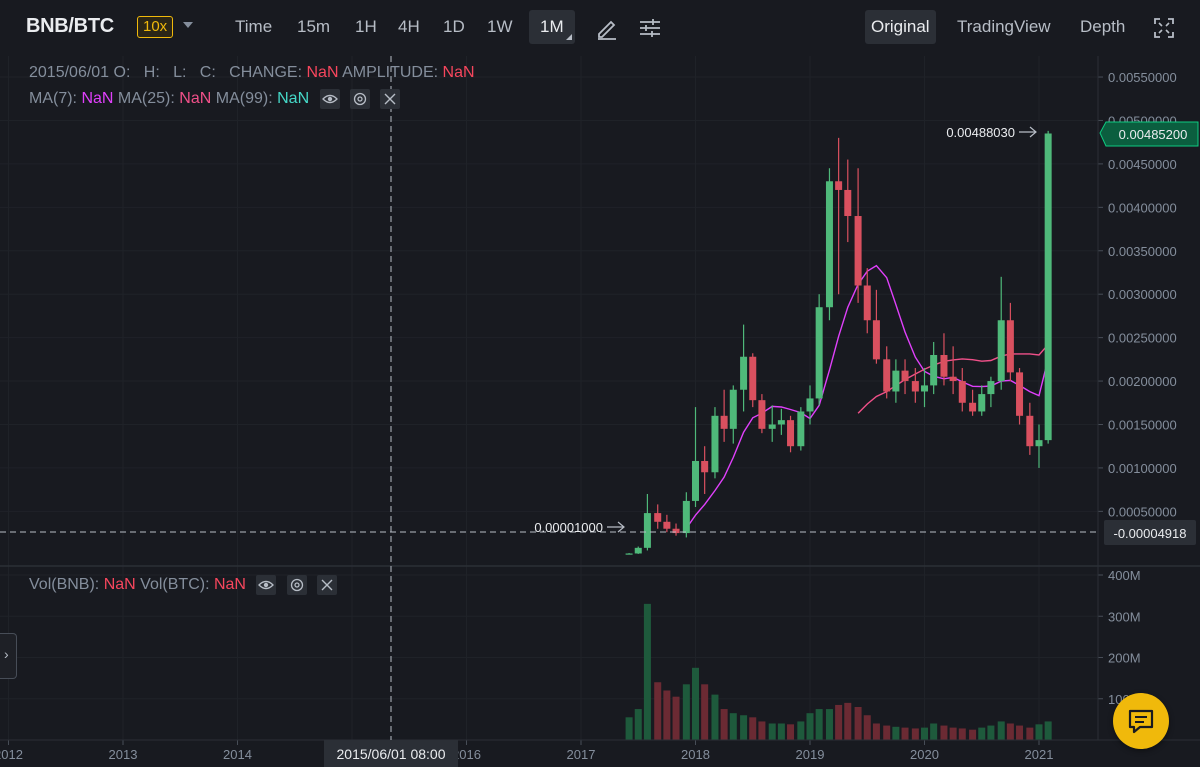 This screenshot has height=767, width=1200. I want to click on interval-time: Time, so click(254, 26).